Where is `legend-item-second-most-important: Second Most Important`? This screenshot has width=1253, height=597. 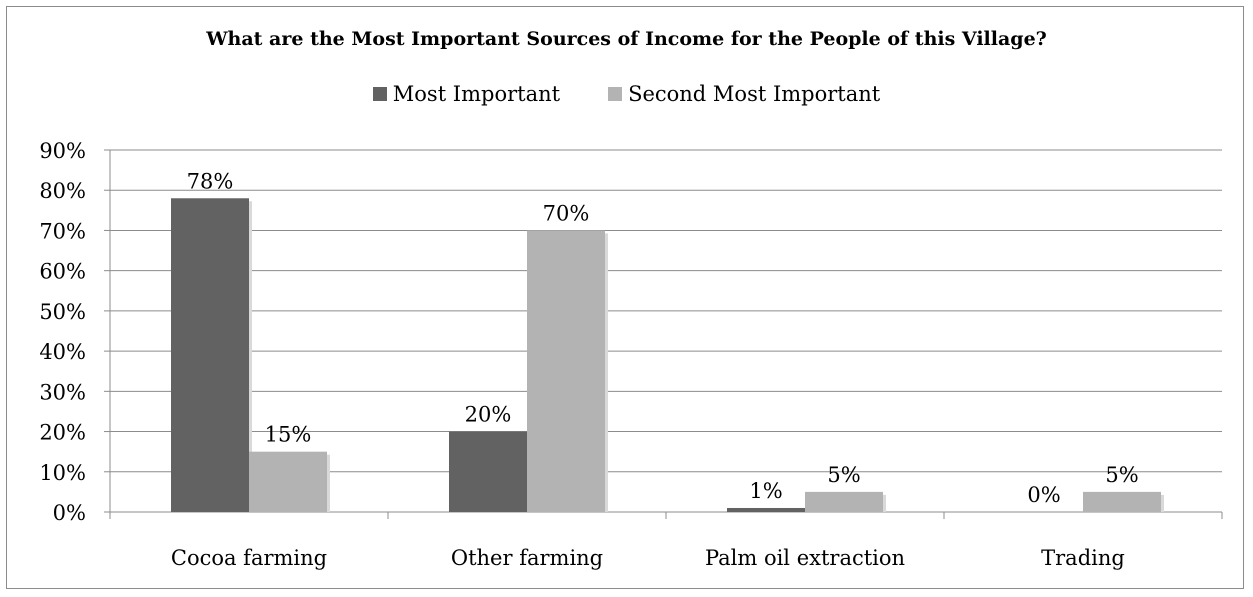
legend-item-second-most-important: Second Most Important is located at coordinates (744, 94).